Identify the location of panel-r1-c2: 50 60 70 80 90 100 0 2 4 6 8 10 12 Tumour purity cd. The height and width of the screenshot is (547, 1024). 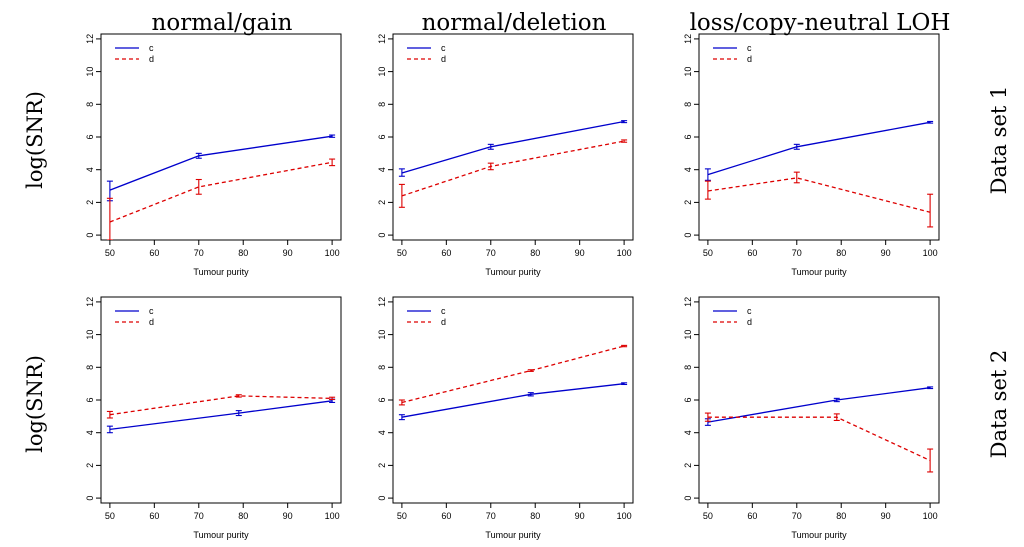
(505, 155).